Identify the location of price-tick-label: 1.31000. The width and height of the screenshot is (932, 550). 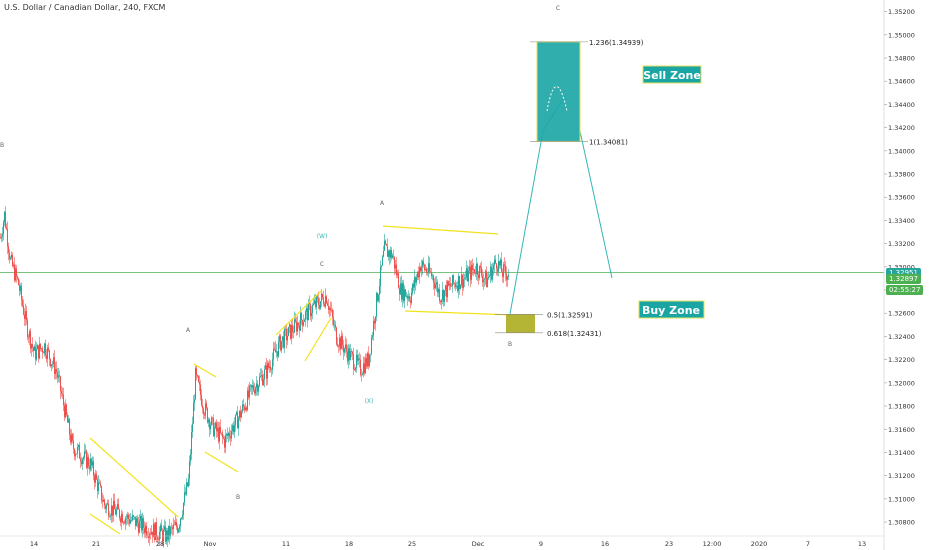
(901, 499).